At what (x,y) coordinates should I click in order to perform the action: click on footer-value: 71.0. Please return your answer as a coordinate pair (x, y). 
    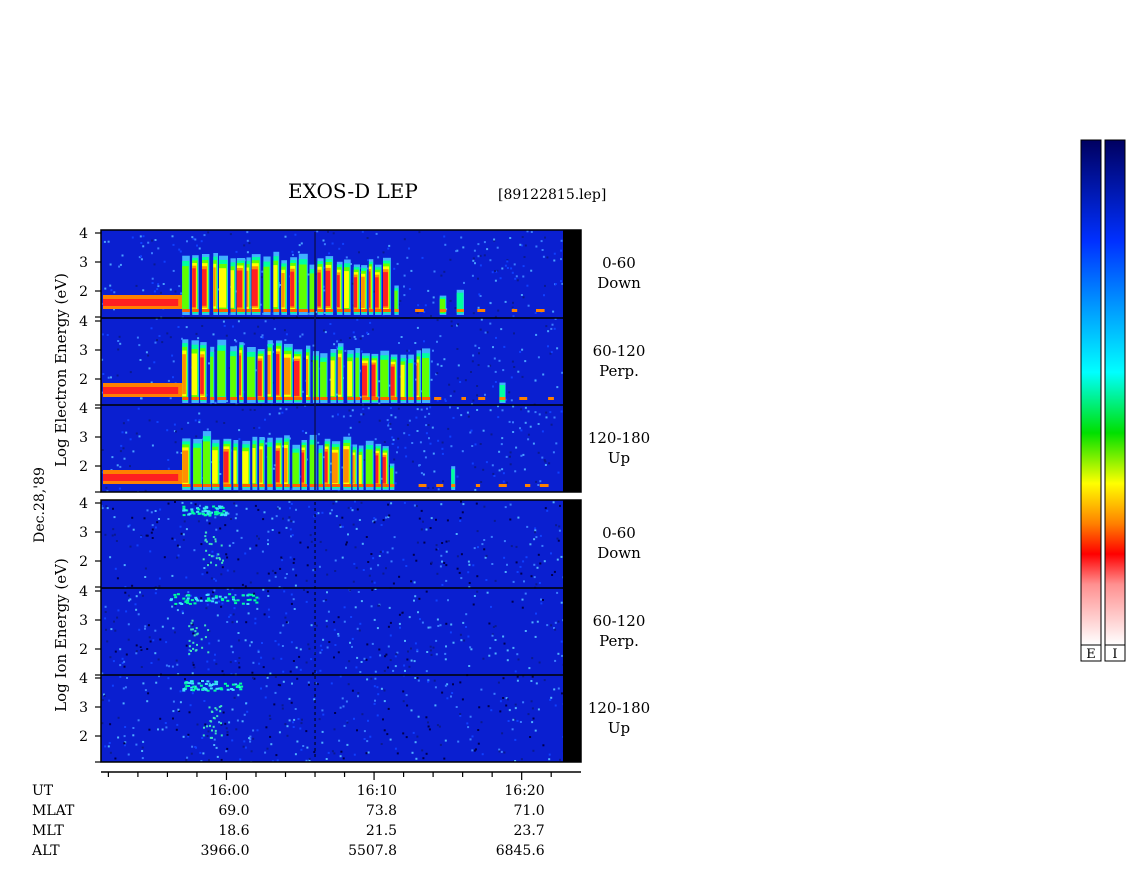
    Looking at the image, I should click on (529, 811).